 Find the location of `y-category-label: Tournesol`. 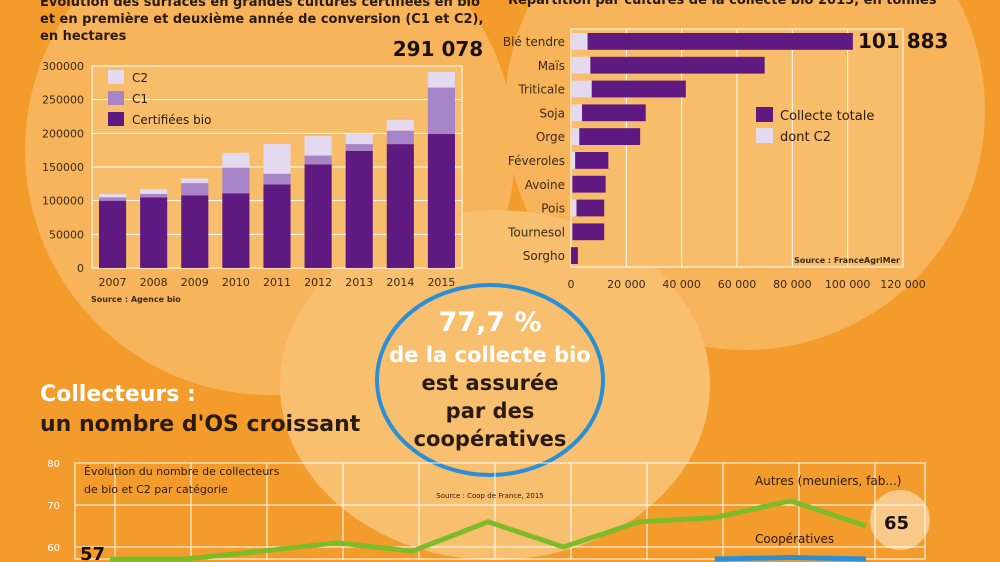

y-category-label: Tournesol is located at coordinates (536, 232).